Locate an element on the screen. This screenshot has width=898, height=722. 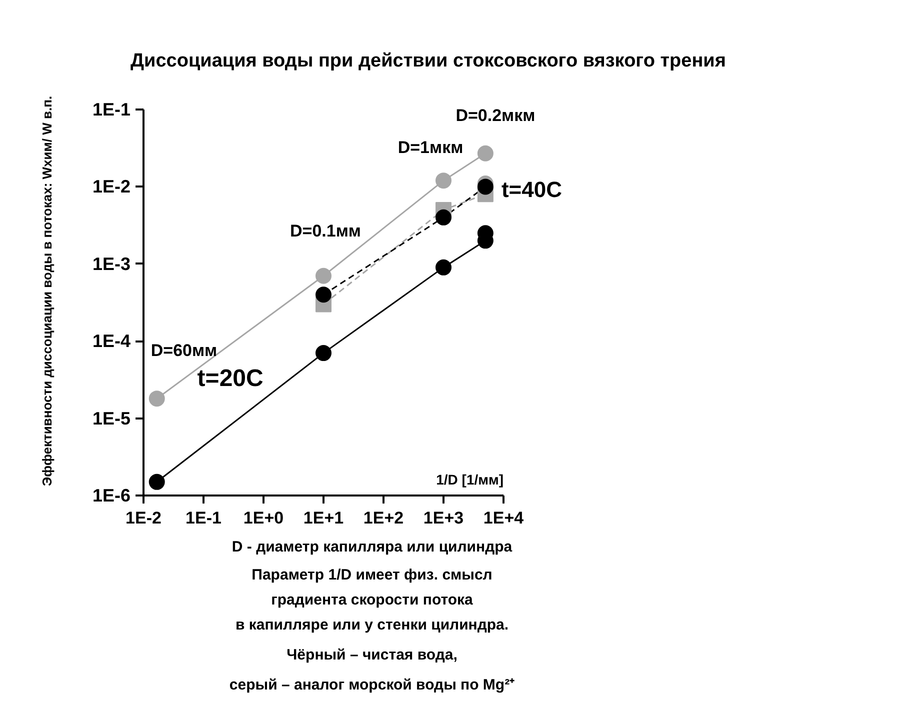
annotation: t=40C is located at coordinates (531, 189).